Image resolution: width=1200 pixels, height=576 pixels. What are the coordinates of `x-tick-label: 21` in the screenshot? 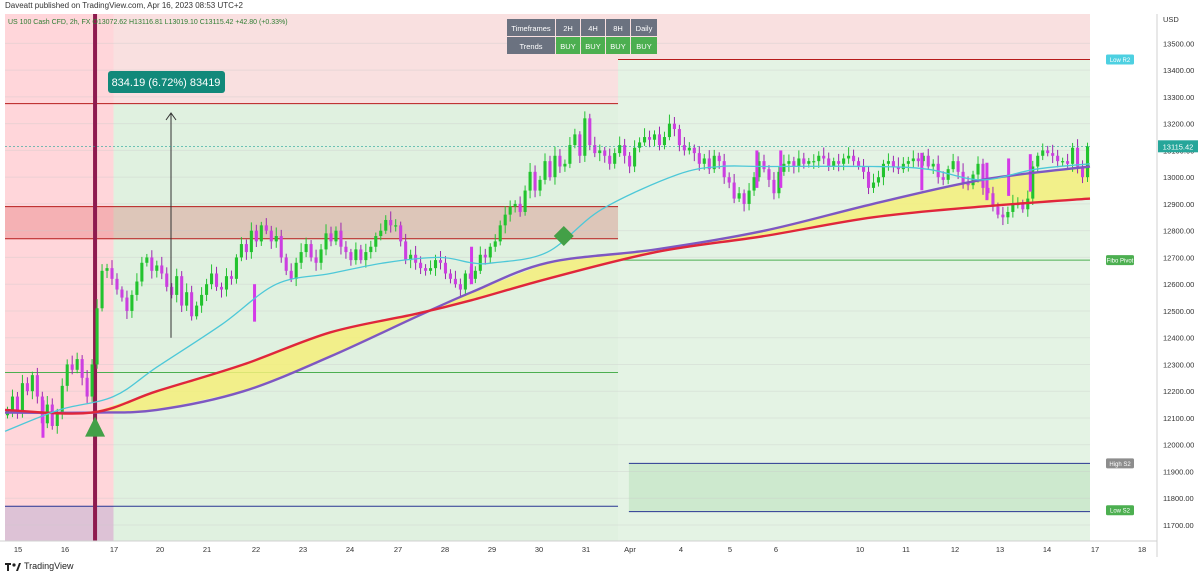 It's located at (207, 549).